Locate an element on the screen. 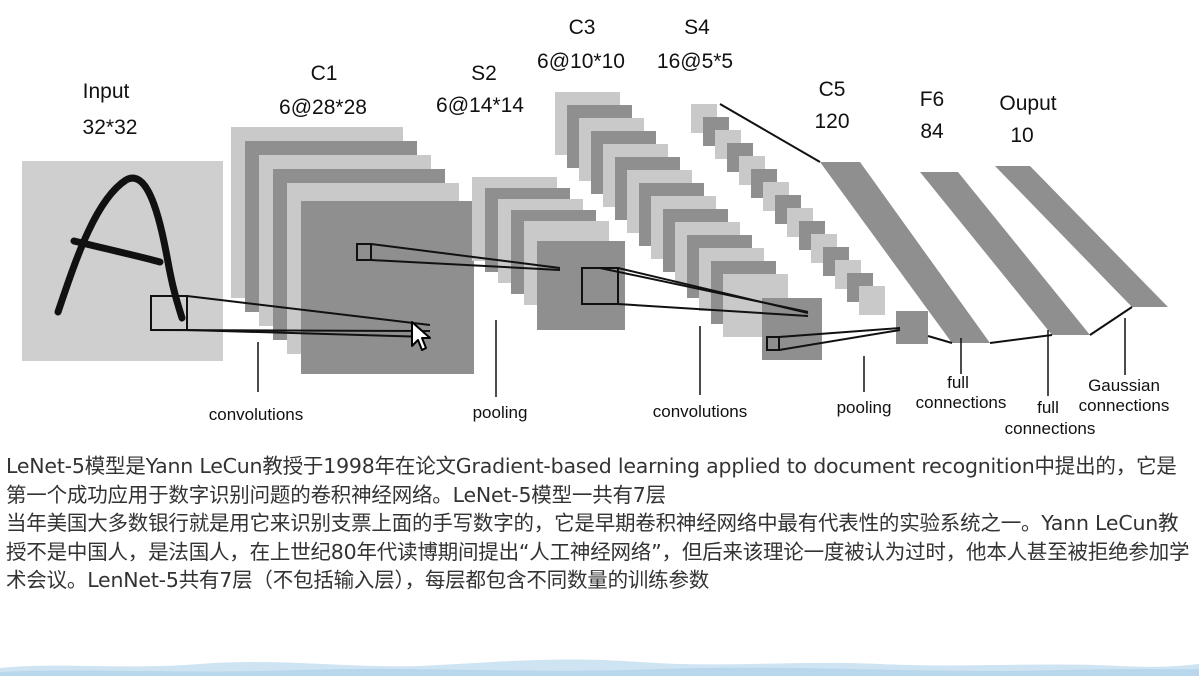  dense-layers is located at coordinates (994, 252).